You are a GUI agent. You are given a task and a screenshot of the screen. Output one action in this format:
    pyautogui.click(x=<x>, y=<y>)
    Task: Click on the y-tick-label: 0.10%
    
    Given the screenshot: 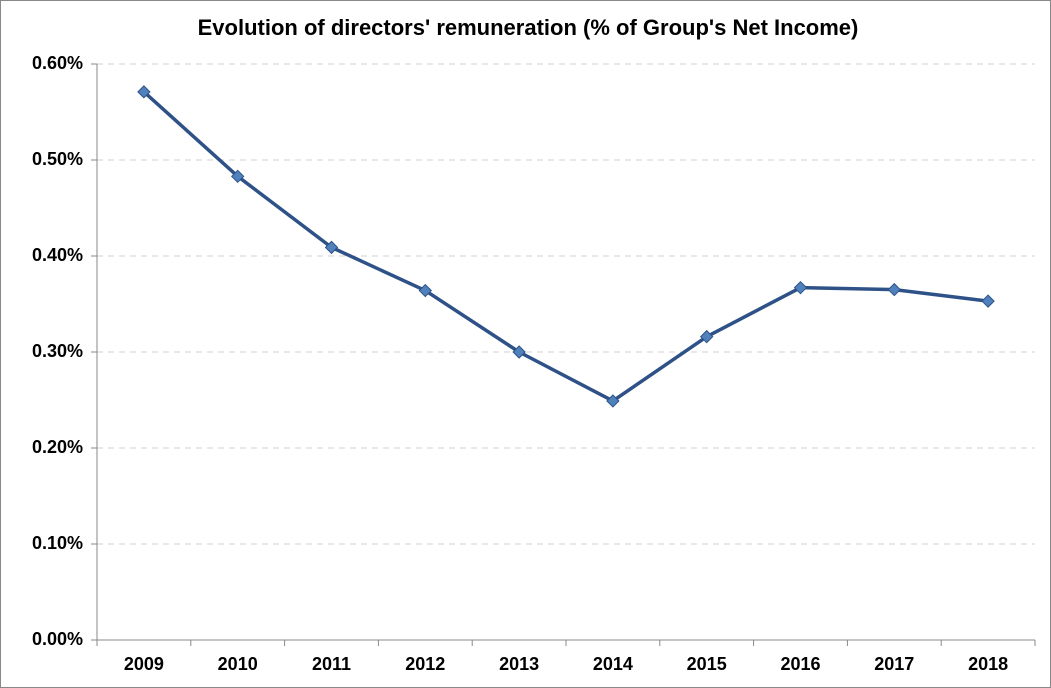 What is the action you would take?
    pyautogui.click(x=57, y=543)
    